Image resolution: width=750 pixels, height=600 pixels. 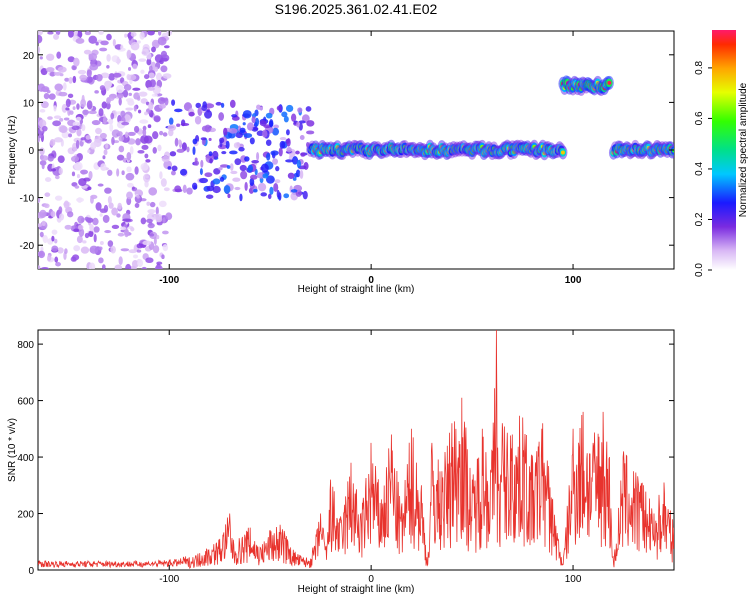 What do you see at coordinates (699, 68) in the screenshot?
I see `colorbar-tick-label: 0.8` at bounding box center [699, 68].